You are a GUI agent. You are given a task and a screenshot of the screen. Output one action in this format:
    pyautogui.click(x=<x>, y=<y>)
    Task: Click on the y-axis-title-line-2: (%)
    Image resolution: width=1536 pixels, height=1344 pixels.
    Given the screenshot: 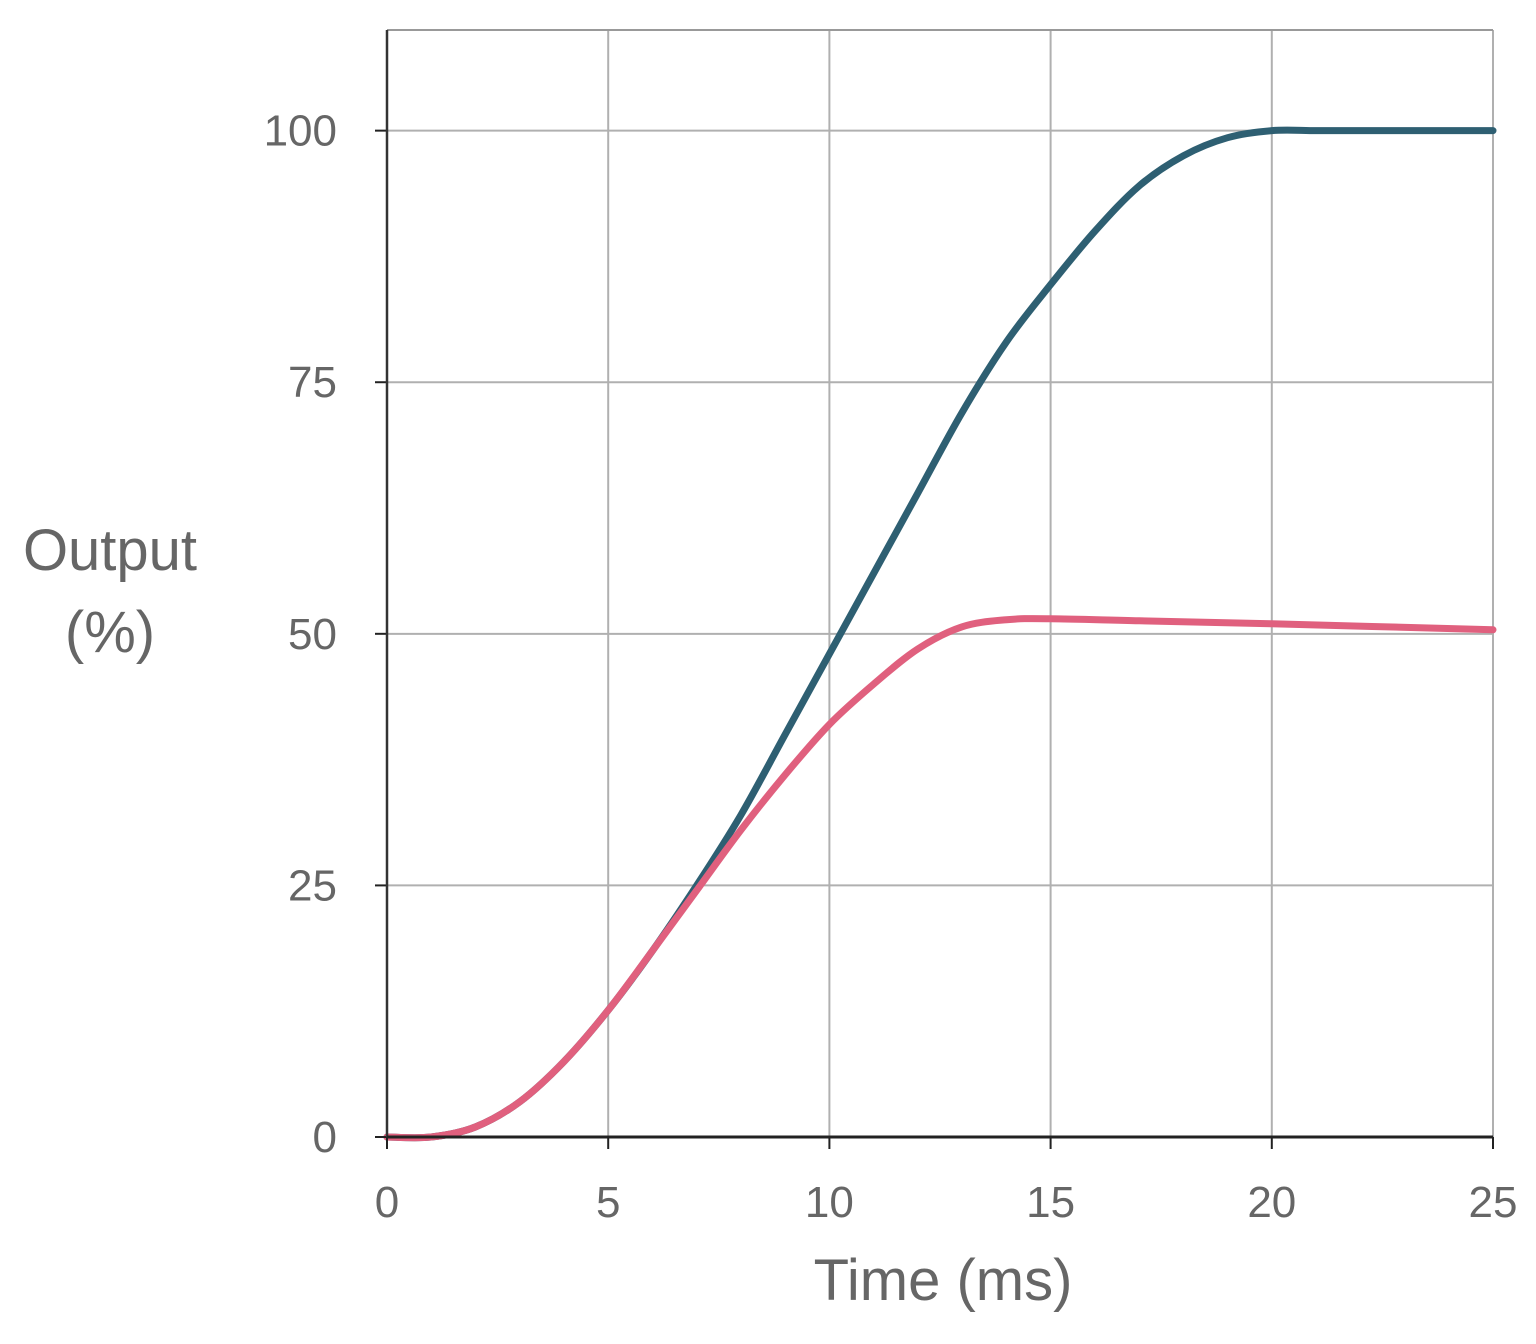 What is the action you would take?
    pyautogui.click(x=110, y=632)
    